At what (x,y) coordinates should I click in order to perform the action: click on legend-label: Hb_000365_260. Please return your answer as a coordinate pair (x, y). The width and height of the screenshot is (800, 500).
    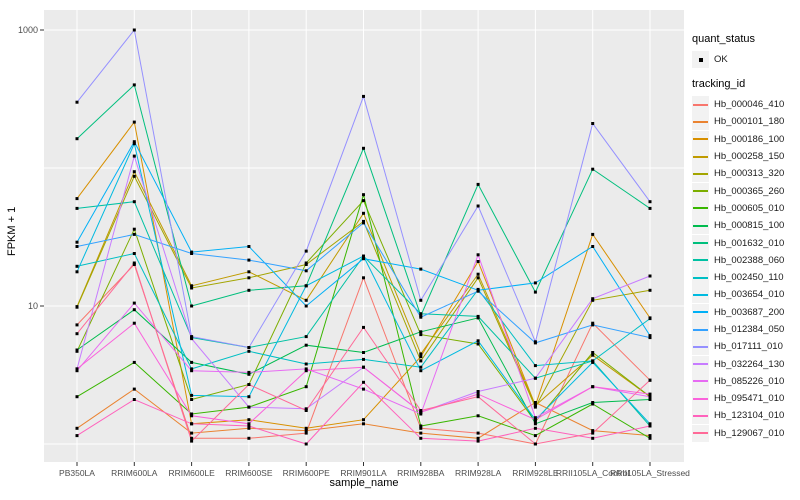
    Looking at the image, I should click on (749, 191).